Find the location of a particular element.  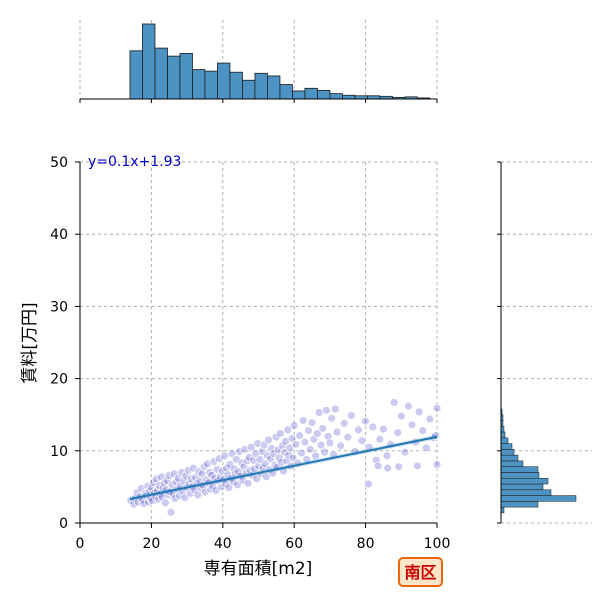

x-tick-label: 0 is located at coordinates (80, 544).